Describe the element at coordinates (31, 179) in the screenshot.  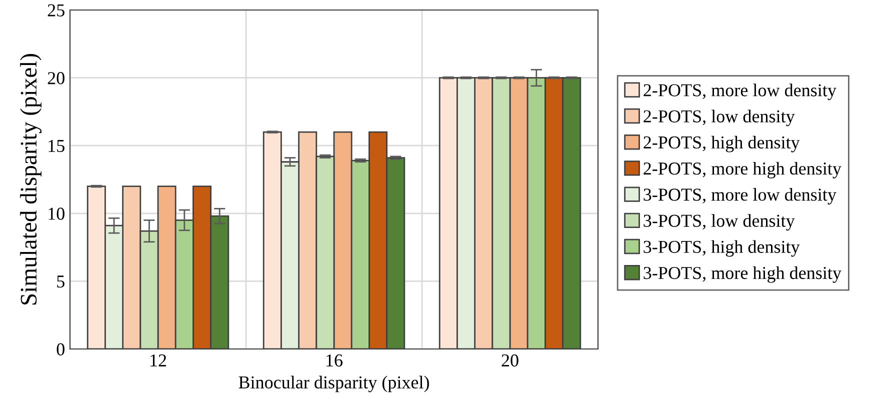
I see `y-axis-title: Simulated disparity (pixel)` at that location.